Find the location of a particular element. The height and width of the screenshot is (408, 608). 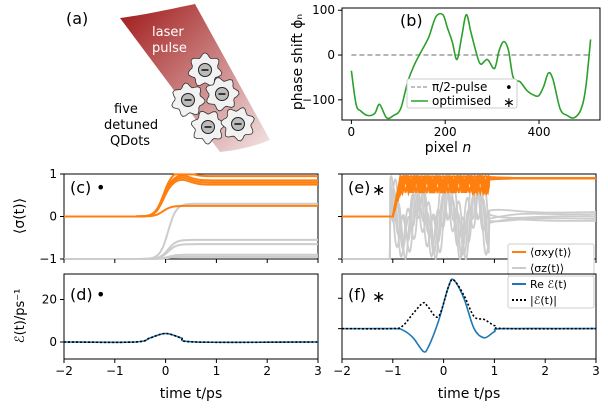

y-tick-label: −100 is located at coordinates (318, 100).